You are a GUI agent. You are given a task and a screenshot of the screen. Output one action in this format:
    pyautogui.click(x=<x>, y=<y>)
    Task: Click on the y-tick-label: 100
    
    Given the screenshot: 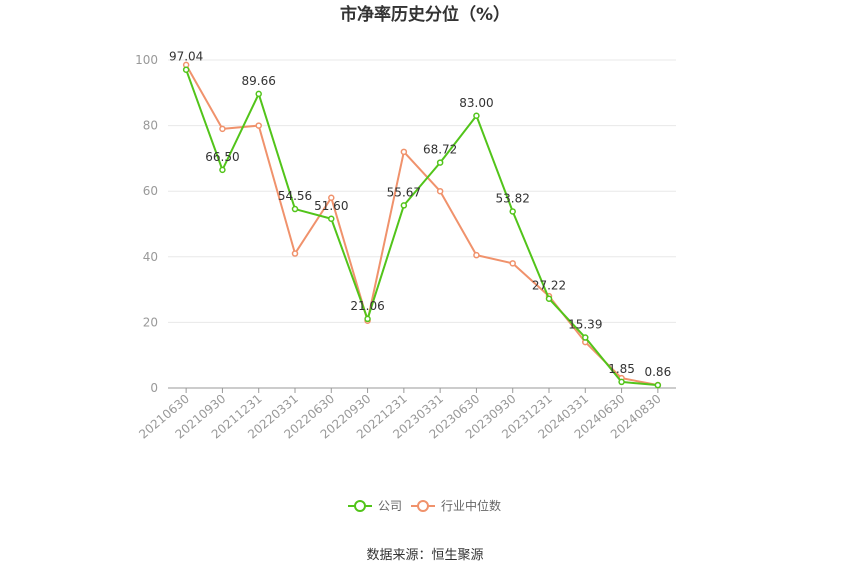 What is the action you would take?
    pyautogui.click(x=146, y=60)
    